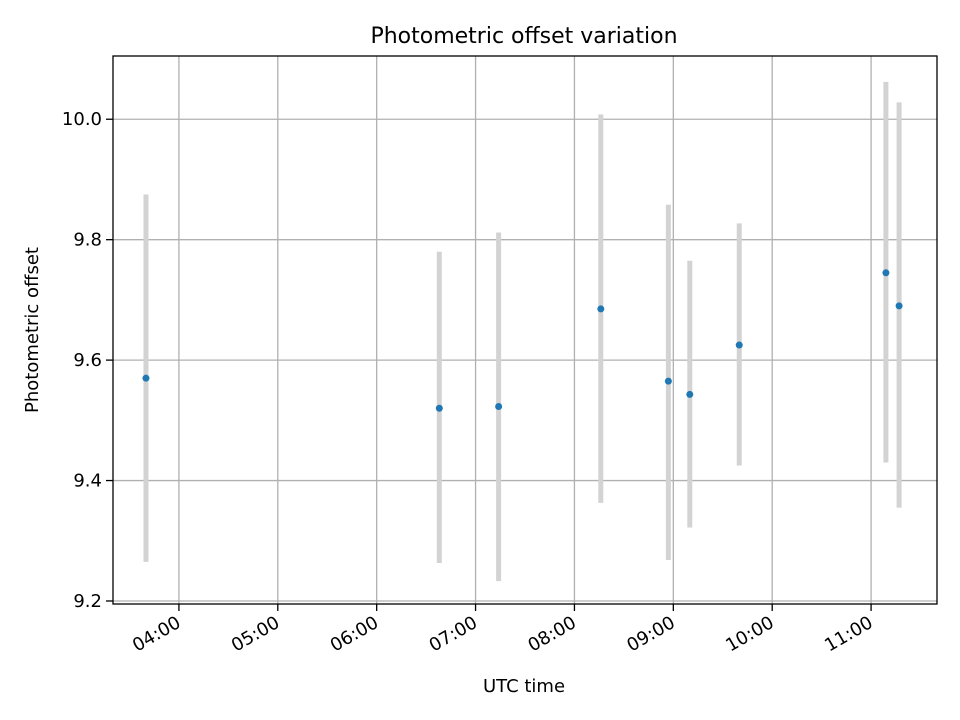 The width and height of the screenshot is (960, 720). I want to click on x-tick-label: 10:00, so click(749, 634).